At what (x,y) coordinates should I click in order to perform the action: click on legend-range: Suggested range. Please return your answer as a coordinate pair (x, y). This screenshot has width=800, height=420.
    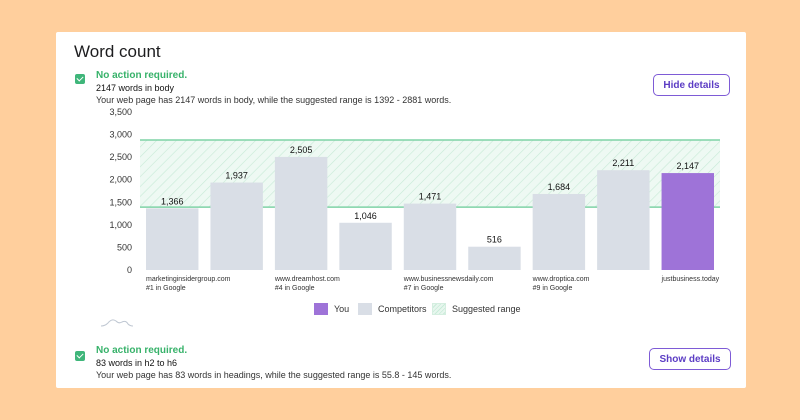
    Looking at the image, I should click on (476, 309).